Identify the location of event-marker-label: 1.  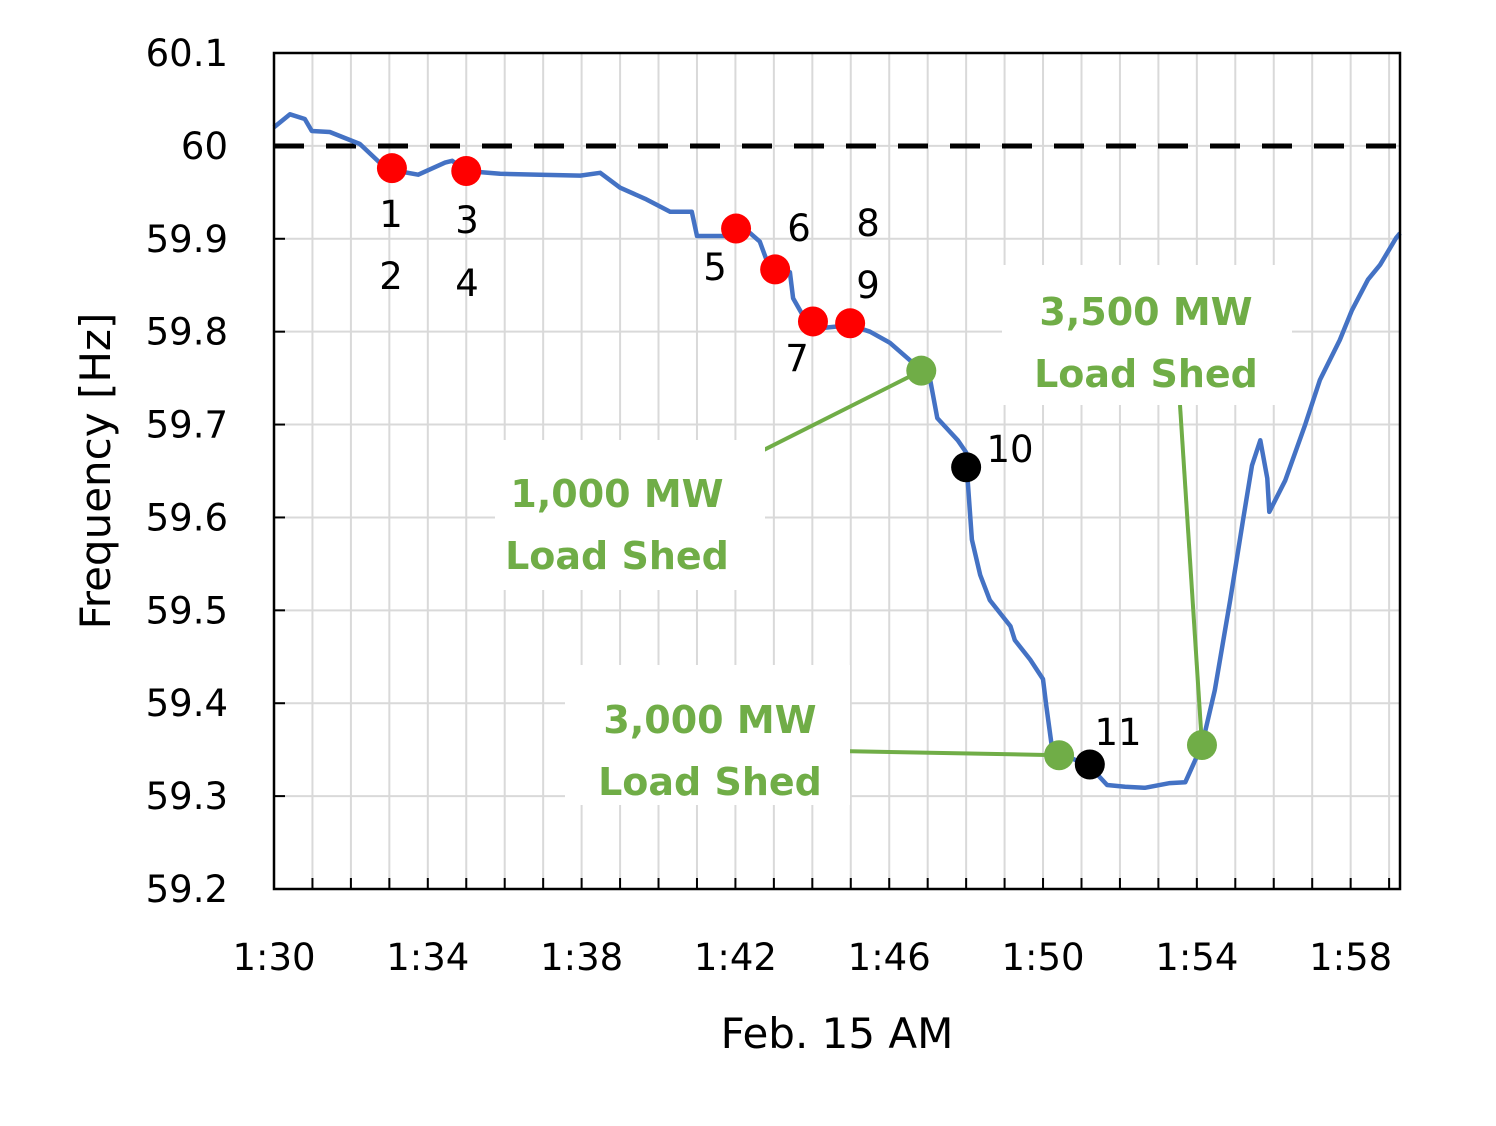
(391, 214).